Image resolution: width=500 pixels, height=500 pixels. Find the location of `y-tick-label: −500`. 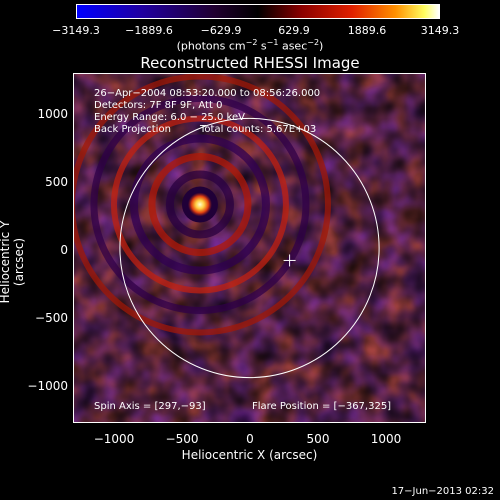

y-tick-label: −500 is located at coordinates (51, 318).